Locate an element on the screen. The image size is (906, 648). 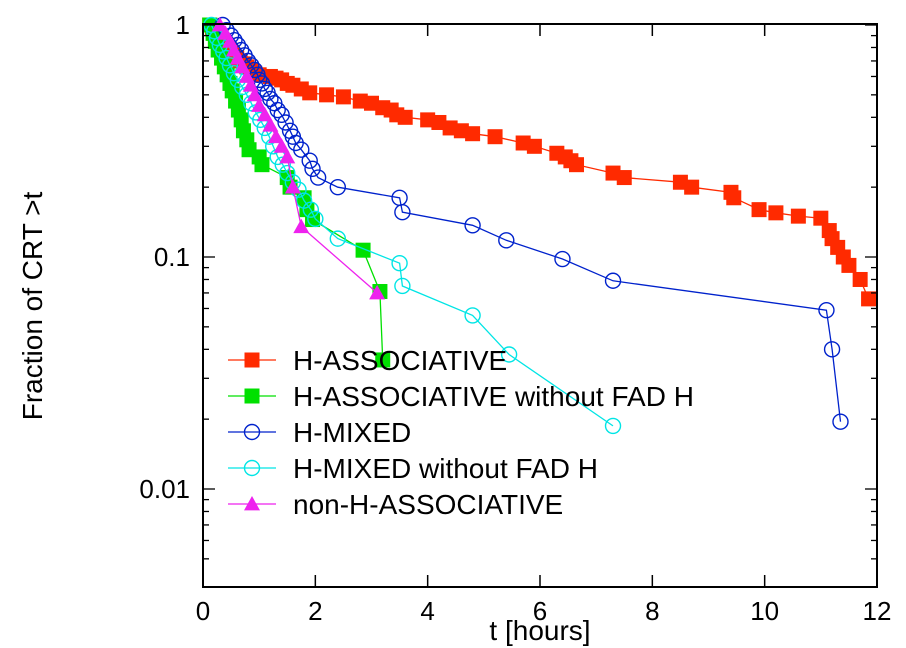
legend-entry: H-MIXED without FAD H is located at coordinates (413, 468).